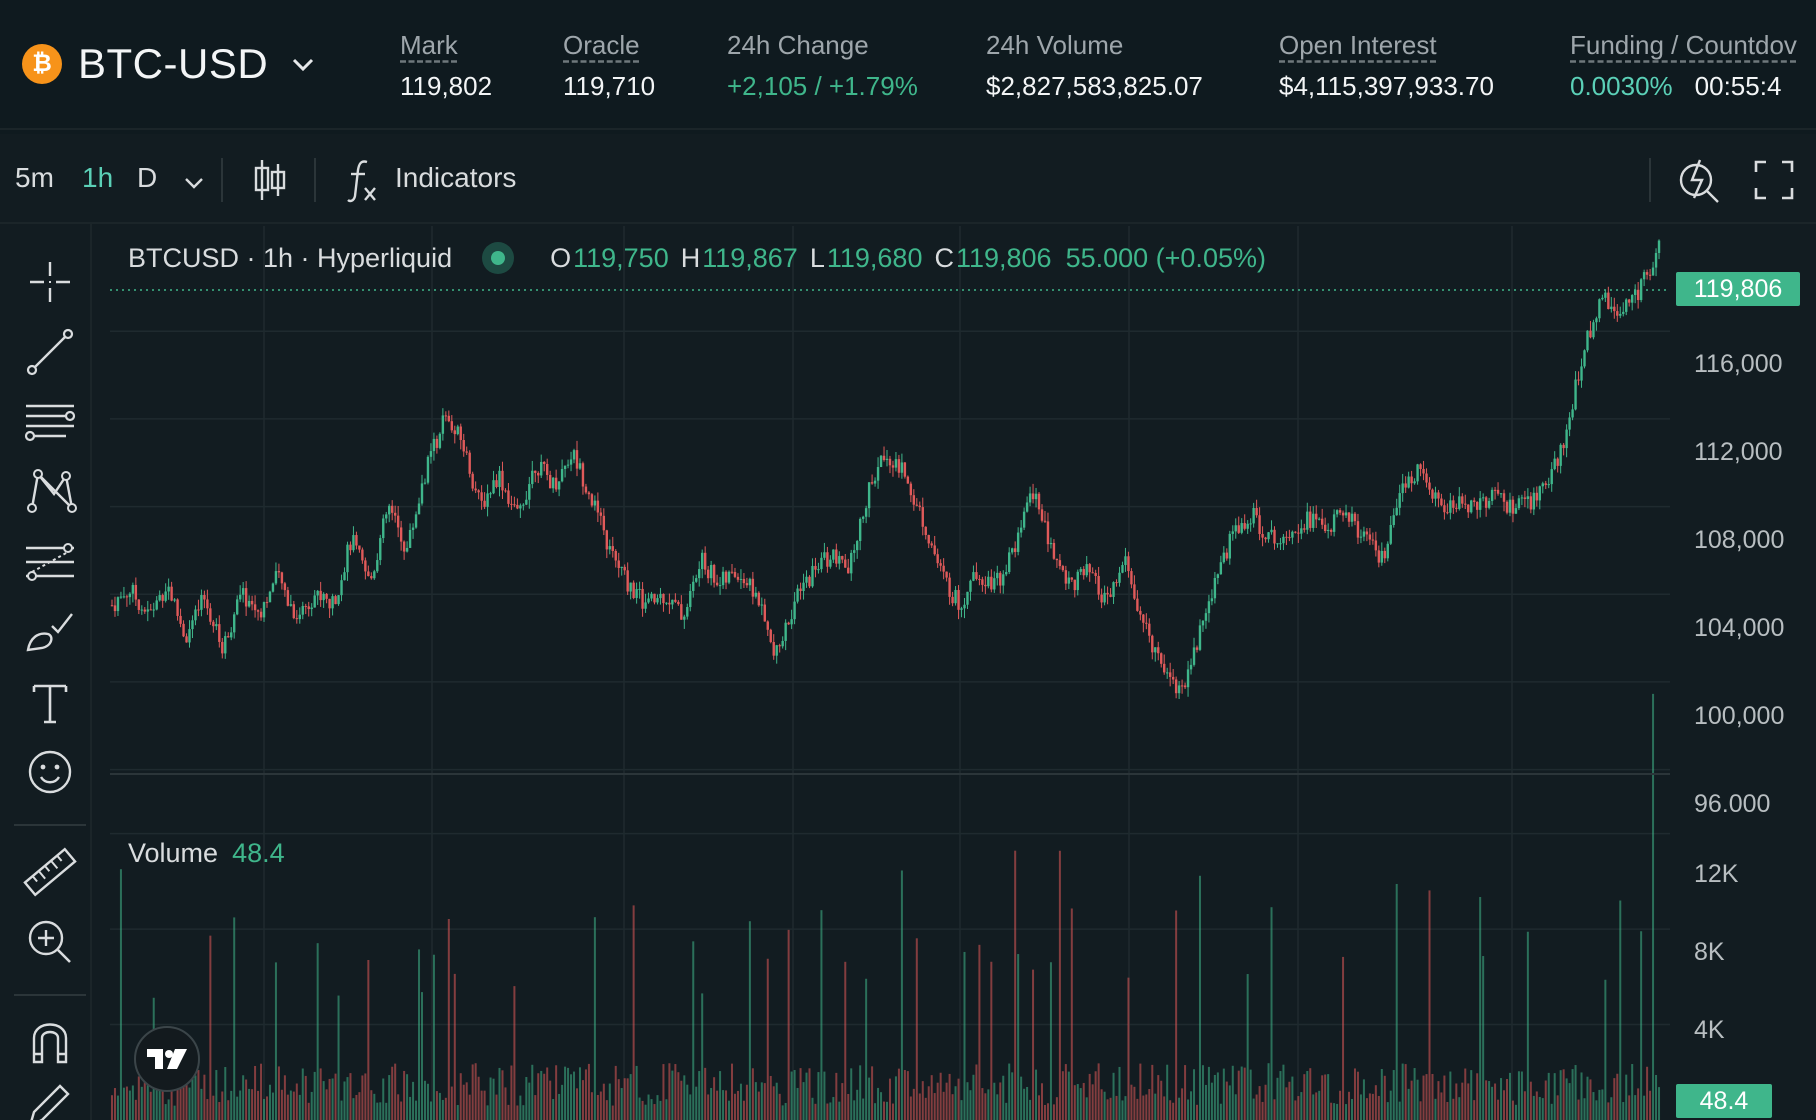 The width and height of the screenshot is (1816, 1120). Describe the element at coordinates (34, 177) in the screenshot. I see `interval-5m: 5m` at that location.